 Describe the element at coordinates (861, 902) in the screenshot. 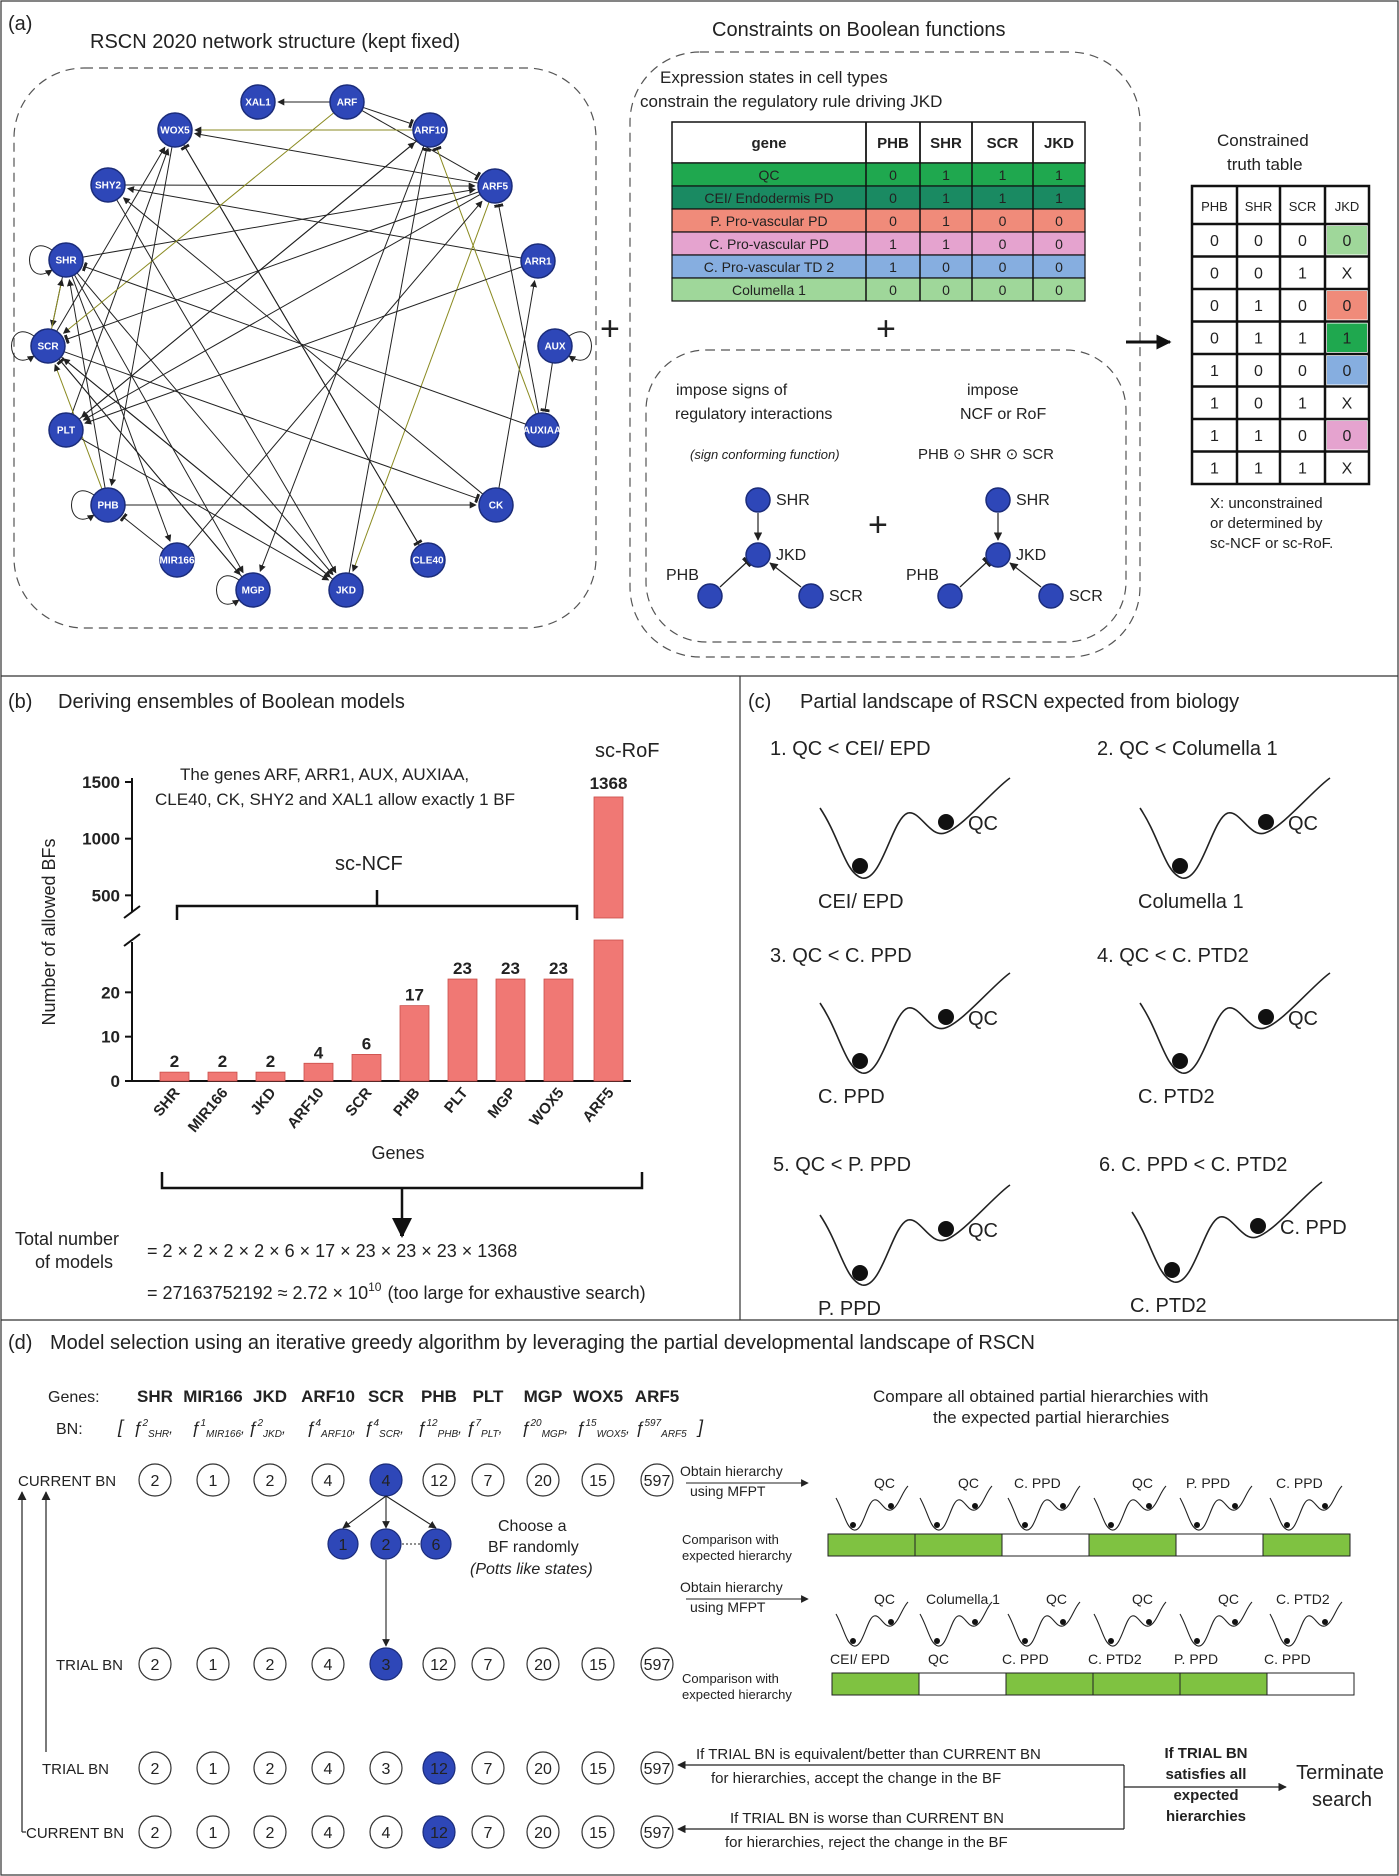

I see `low-state-label: CEI/ EPD` at that location.